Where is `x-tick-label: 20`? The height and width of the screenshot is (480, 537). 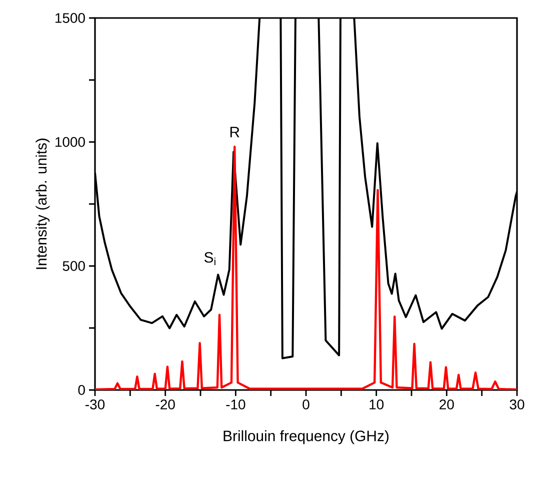
x-tick-label: 20 is located at coordinates (447, 405).